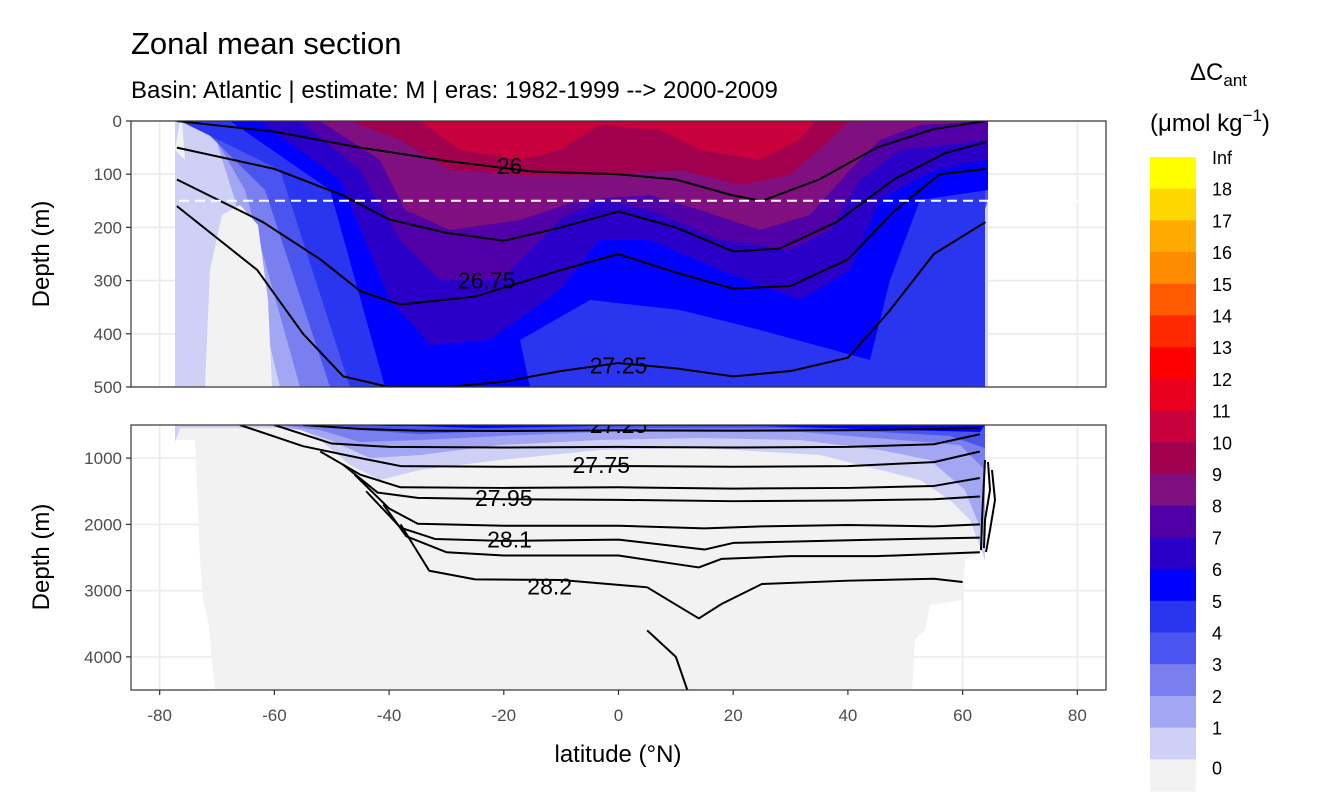 The image size is (1344, 806). Describe the element at coordinates (1222, 190) in the screenshot. I see `legend-label: 18` at that location.